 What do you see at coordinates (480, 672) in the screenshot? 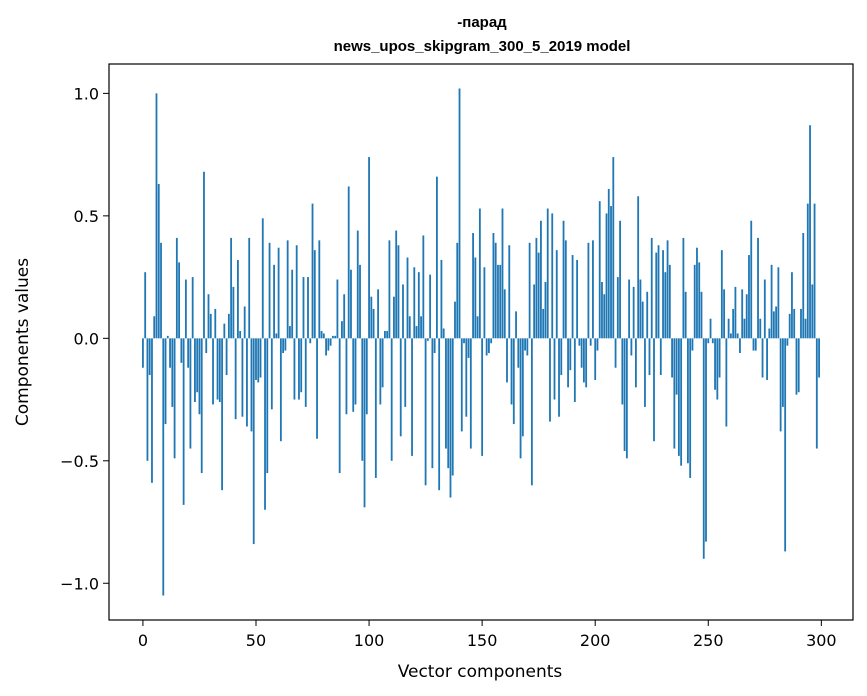
I see `x-axis-label: Vector components` at bounding box center [480, 672].